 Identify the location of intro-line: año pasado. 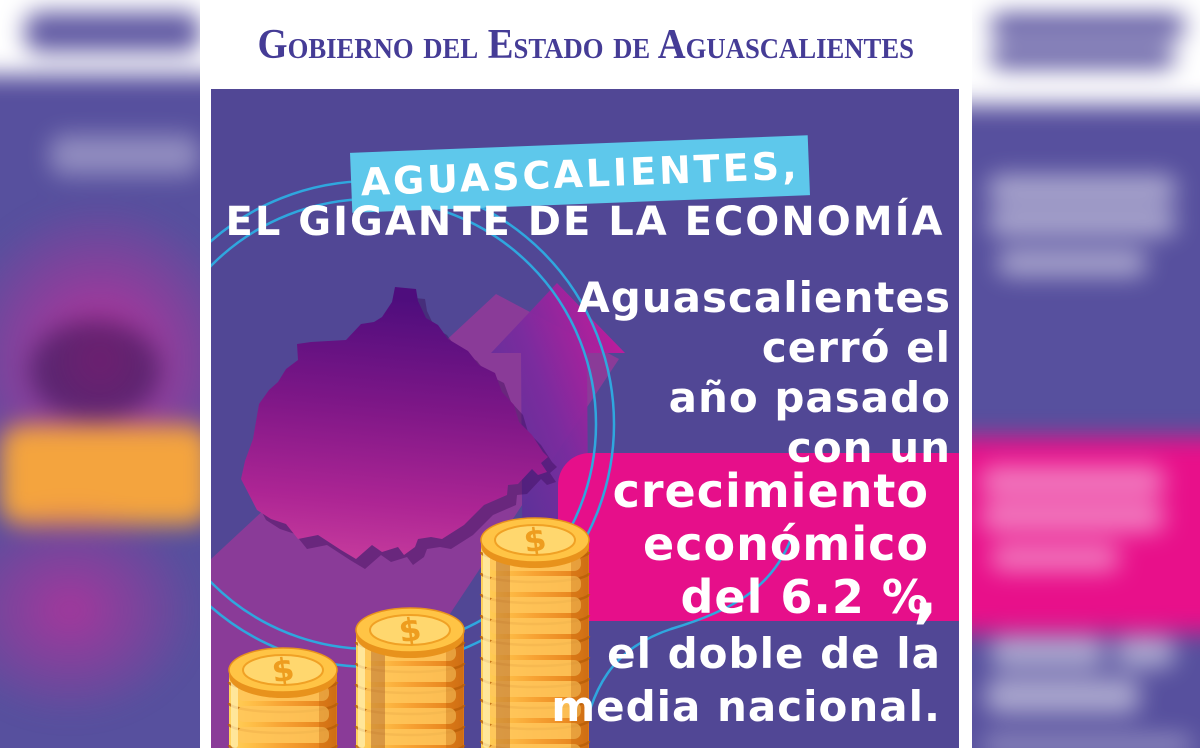
(809, 397).